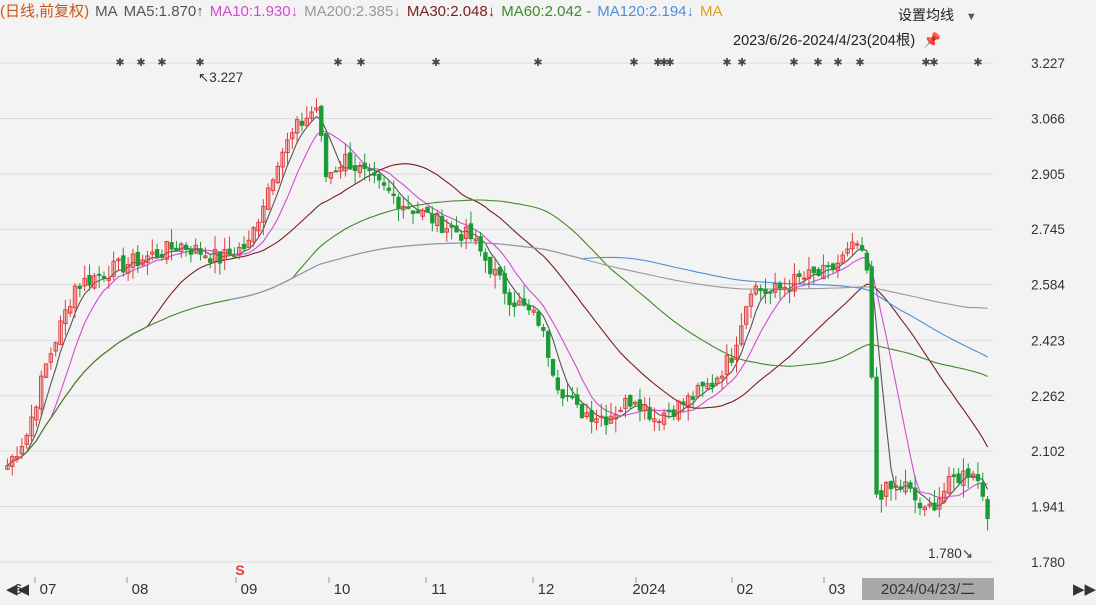 The height and width of the screenshot is (605, 1096). I want to click on prev-icon: ◀◀, so click(18, 589).